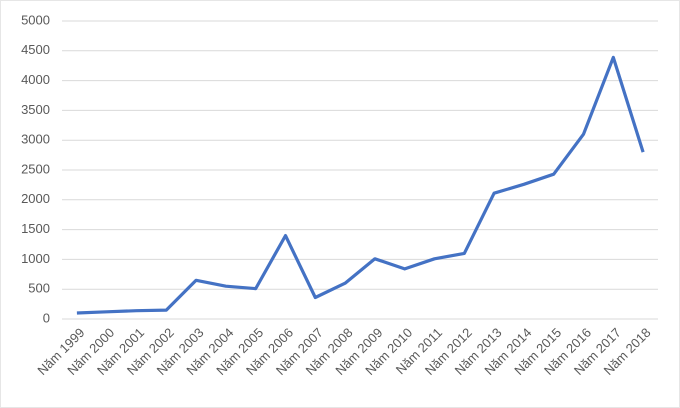  I want to click on y-tick-label: 500, so click(39, 288).